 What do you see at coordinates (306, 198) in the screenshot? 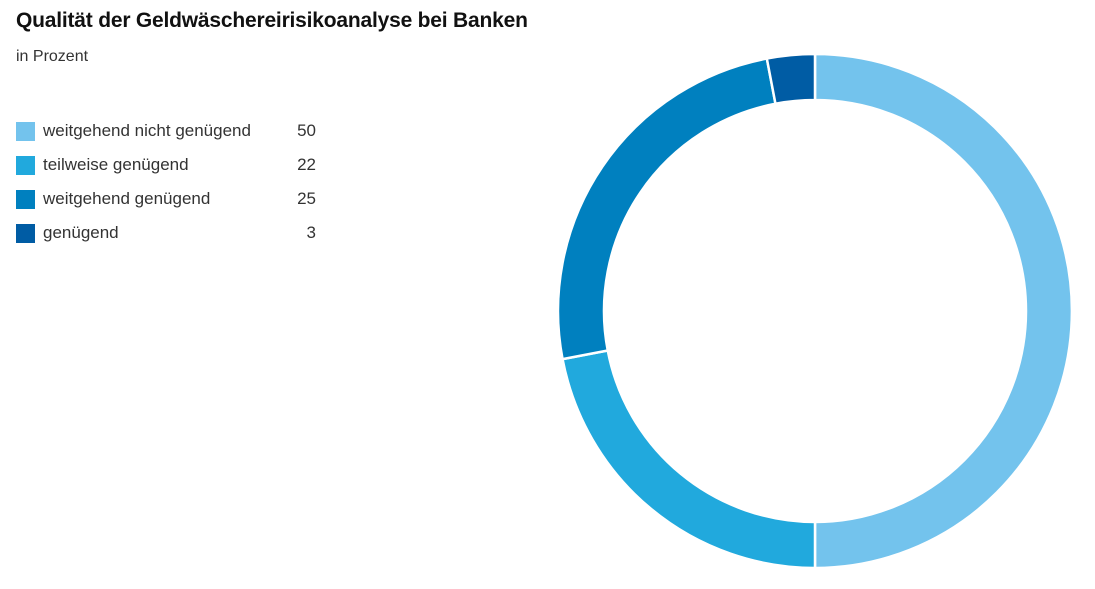
I see `legend-value: 25` at bounding box center [306, 198].